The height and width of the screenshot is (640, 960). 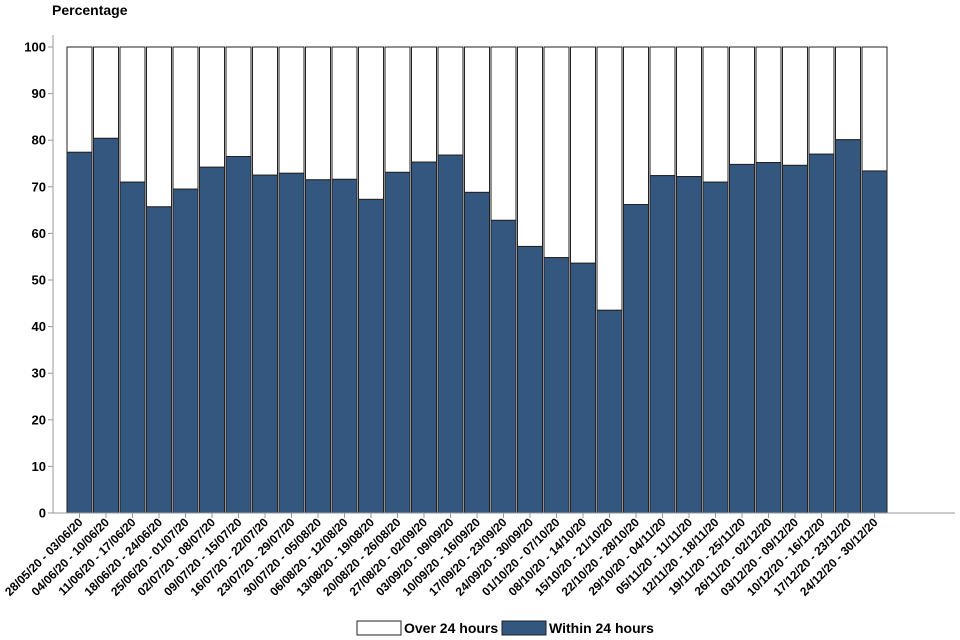 What do you see at coordinates (39, 233) in the screenshot?
I see `y-tick-label: 60` at bounding box center [39, 233].